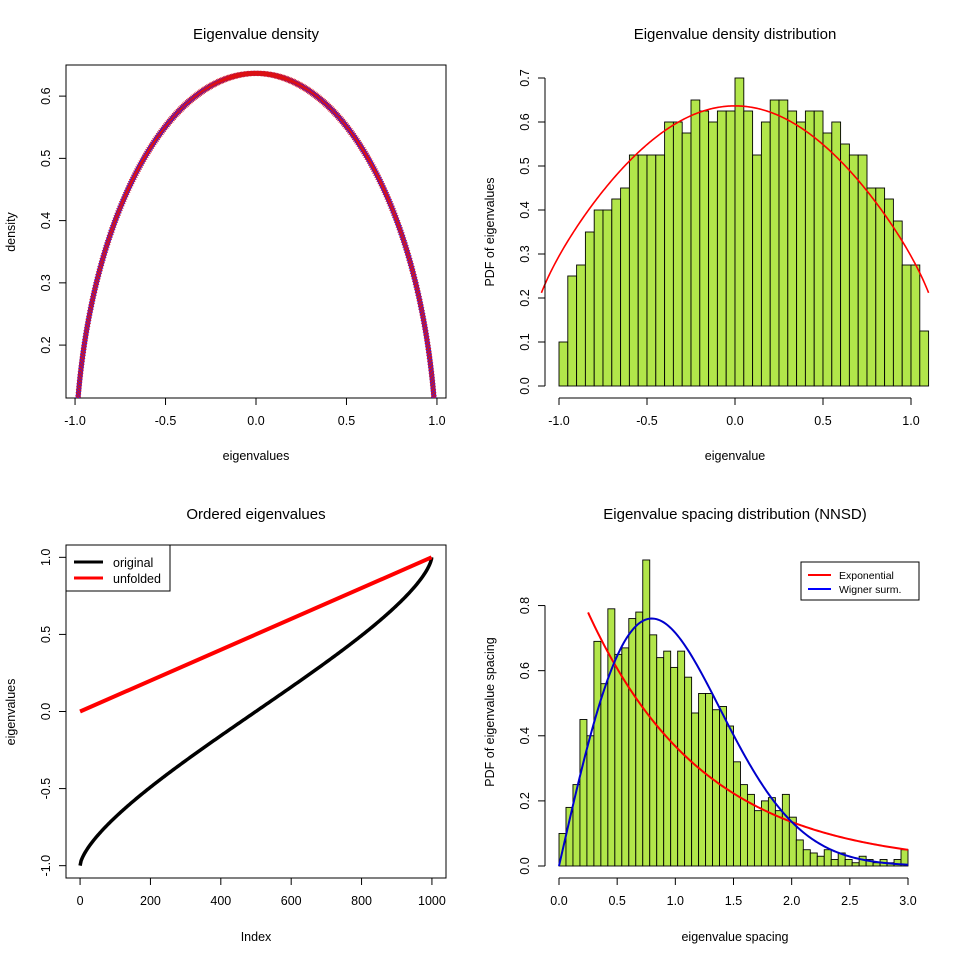  I want to click on x-tick-label: 3.0, so click(907, 901).